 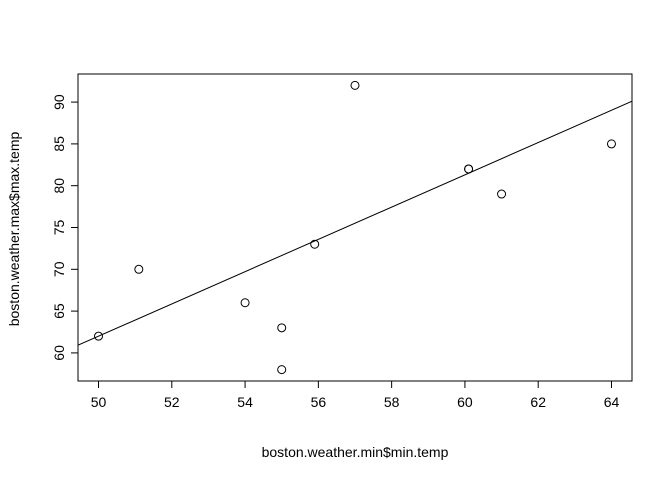 I want to click on y-tick-label: 90, so click(x=59, y=102).